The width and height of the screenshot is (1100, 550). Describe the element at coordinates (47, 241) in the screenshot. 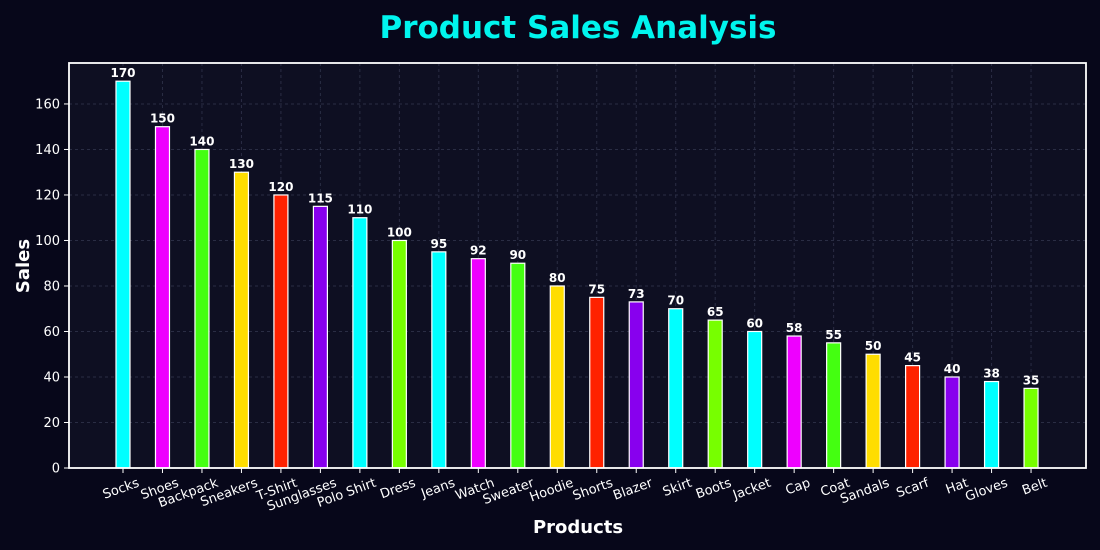

I see `y-tick-label: 100` at that location.